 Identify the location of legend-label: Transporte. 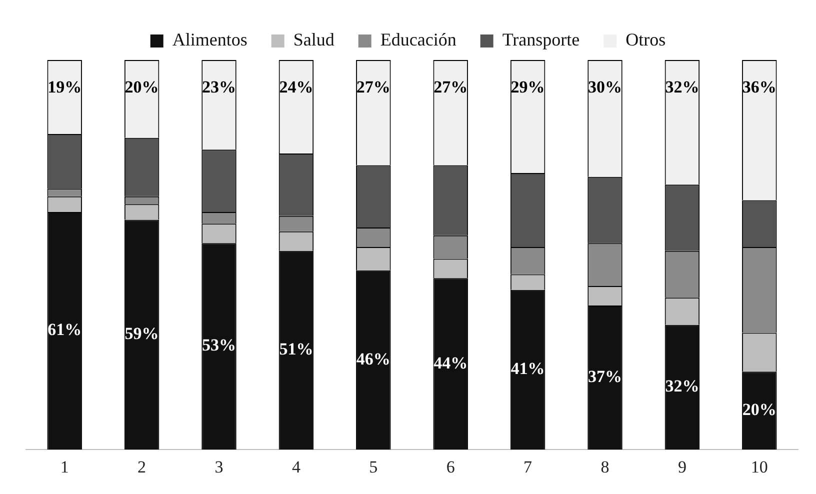
(541, 40).